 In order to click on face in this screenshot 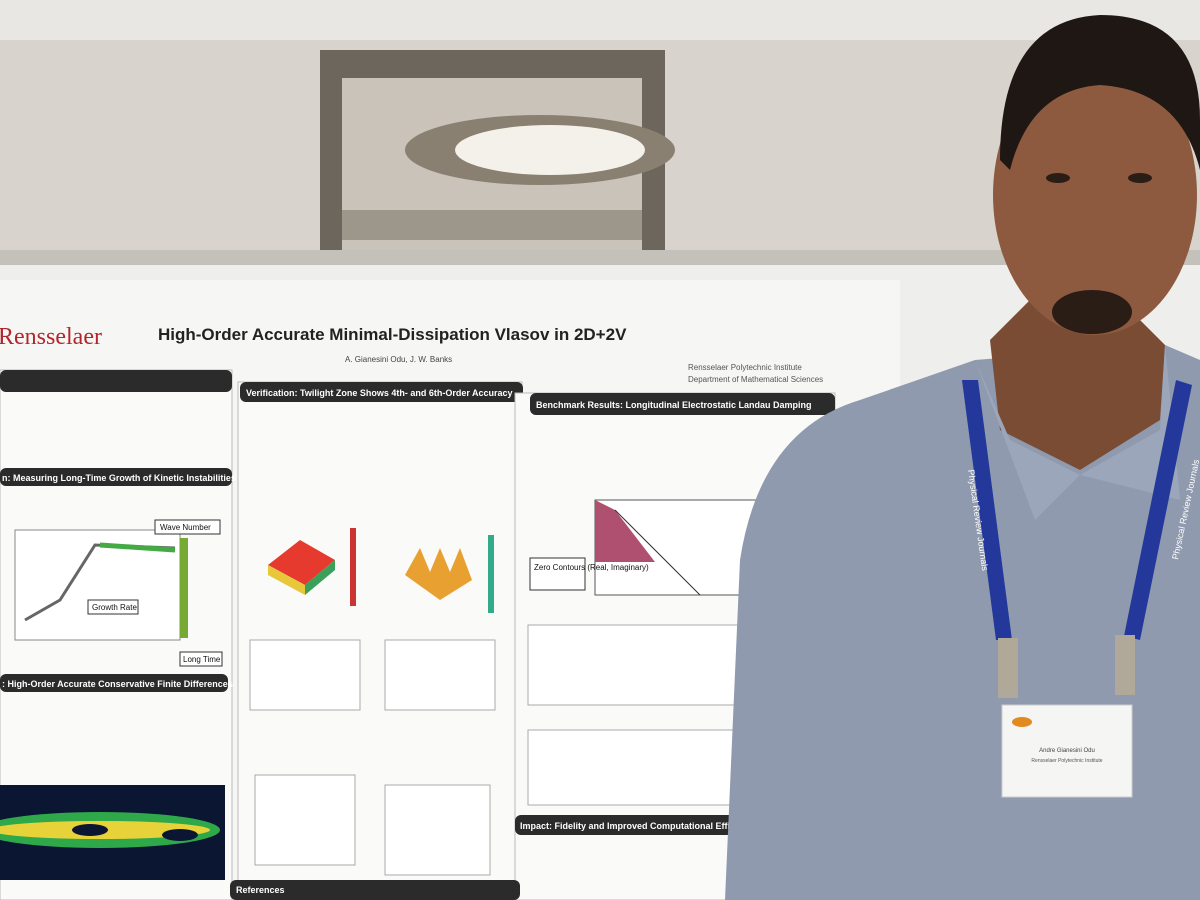, I will do `click(1095, 195)`.